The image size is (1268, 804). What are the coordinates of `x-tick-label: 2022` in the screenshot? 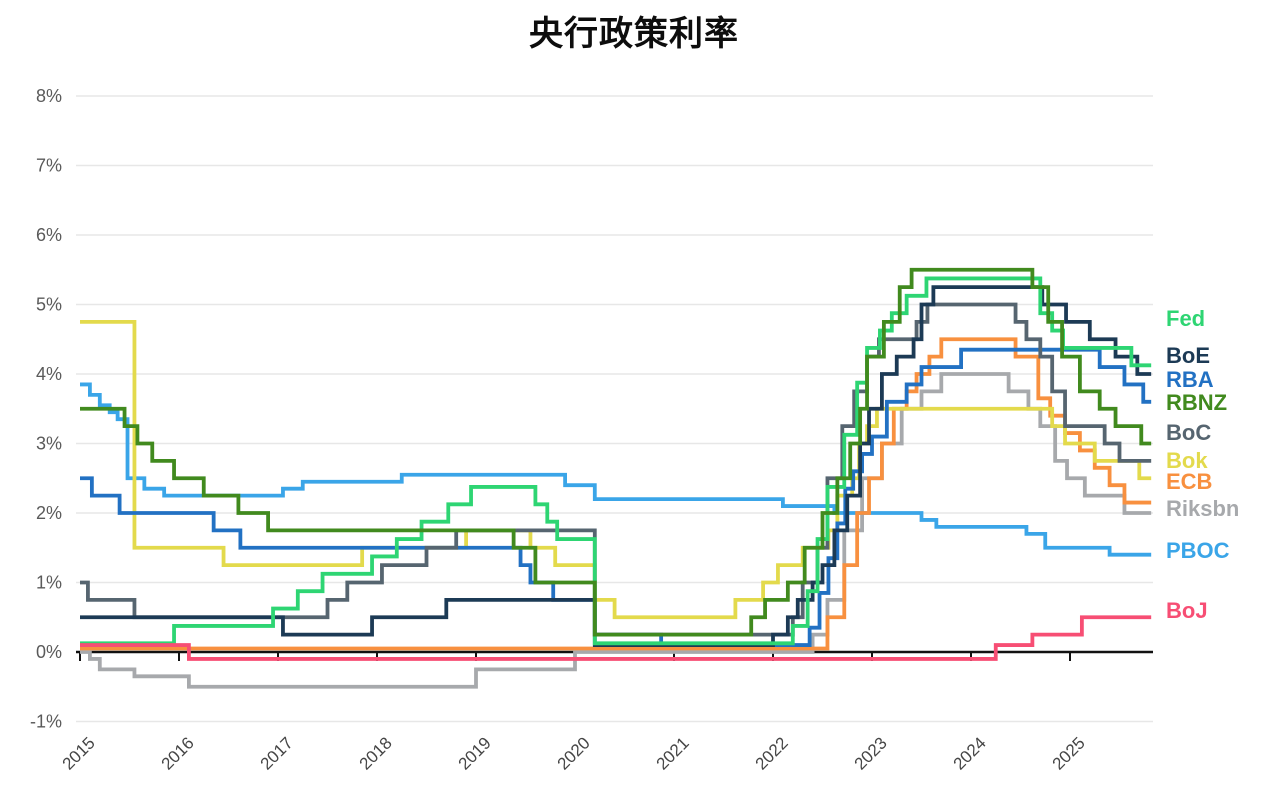 It's located at (772, 753).